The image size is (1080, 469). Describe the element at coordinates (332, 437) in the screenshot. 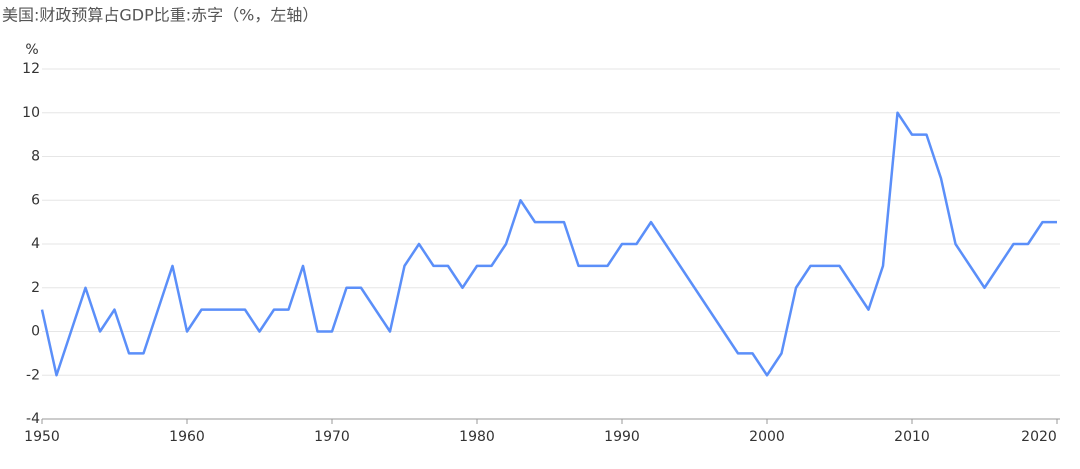

I see `x-tick-label: 1970` at that location.